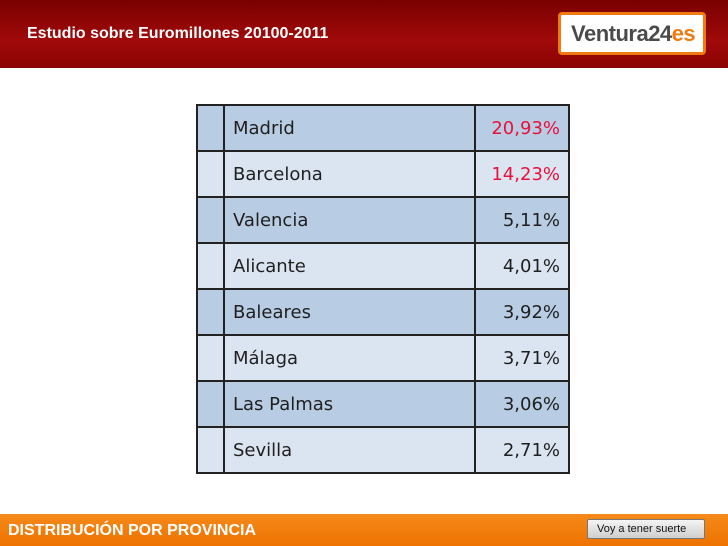 The width and height of the screenshot is (728, 546). I want to click on slide-title: Estudio sobre Euromillones 20100-2011, so click(178, 33).